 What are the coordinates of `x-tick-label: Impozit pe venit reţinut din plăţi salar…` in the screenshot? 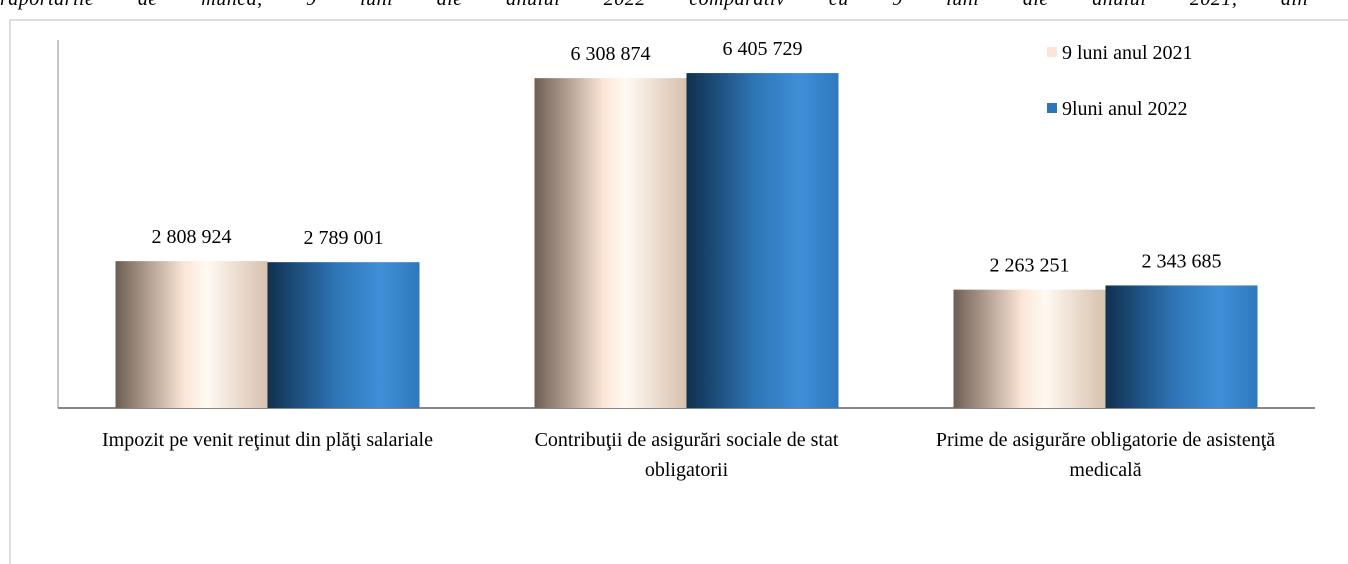 It's located at (267, 440).